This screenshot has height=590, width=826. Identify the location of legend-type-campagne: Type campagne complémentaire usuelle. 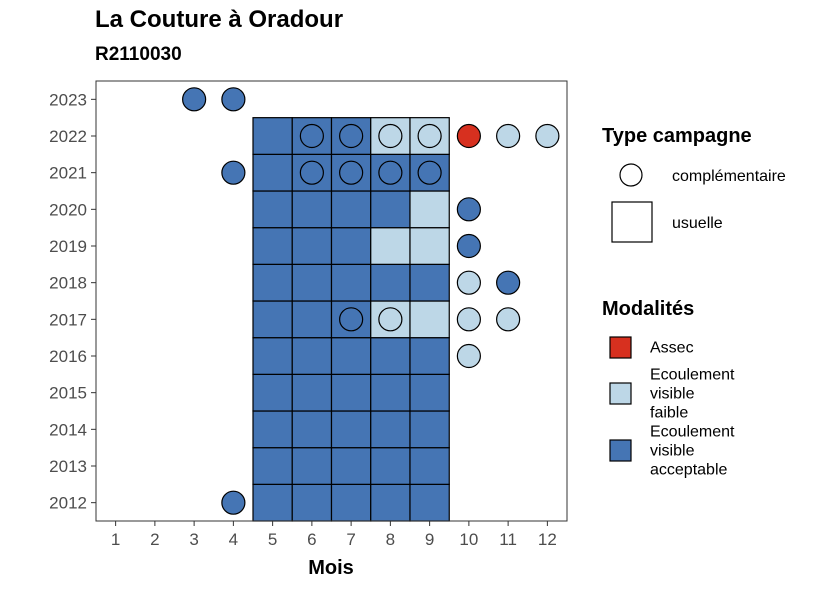
(694, 184).